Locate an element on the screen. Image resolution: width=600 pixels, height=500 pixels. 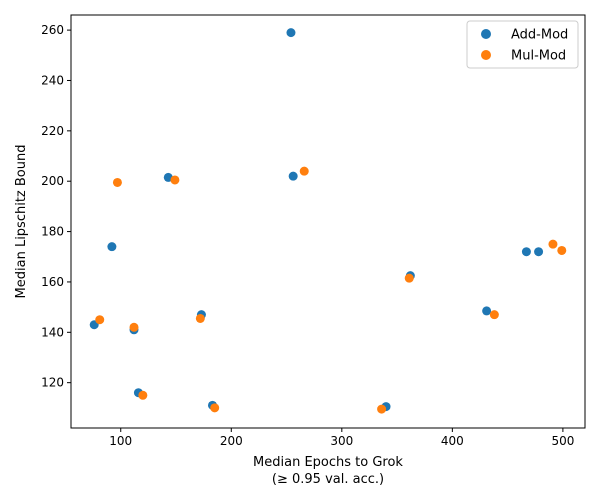
y-tick-label: 260 is located at coordinates (52, 30).